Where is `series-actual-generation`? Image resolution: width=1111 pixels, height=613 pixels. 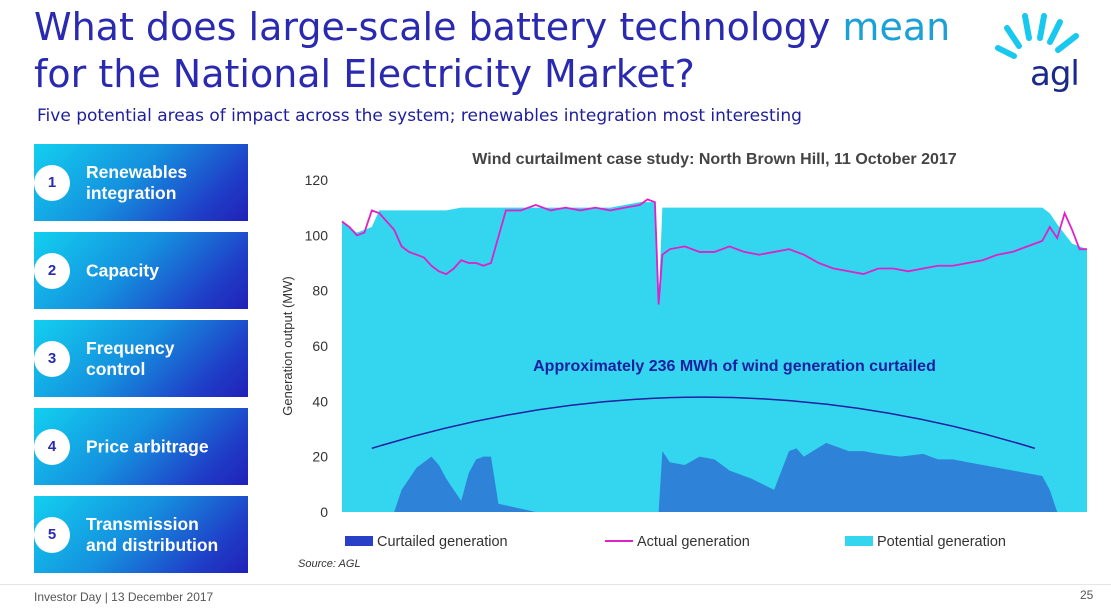 series-actual-generation is located at coordinates (714, 251).